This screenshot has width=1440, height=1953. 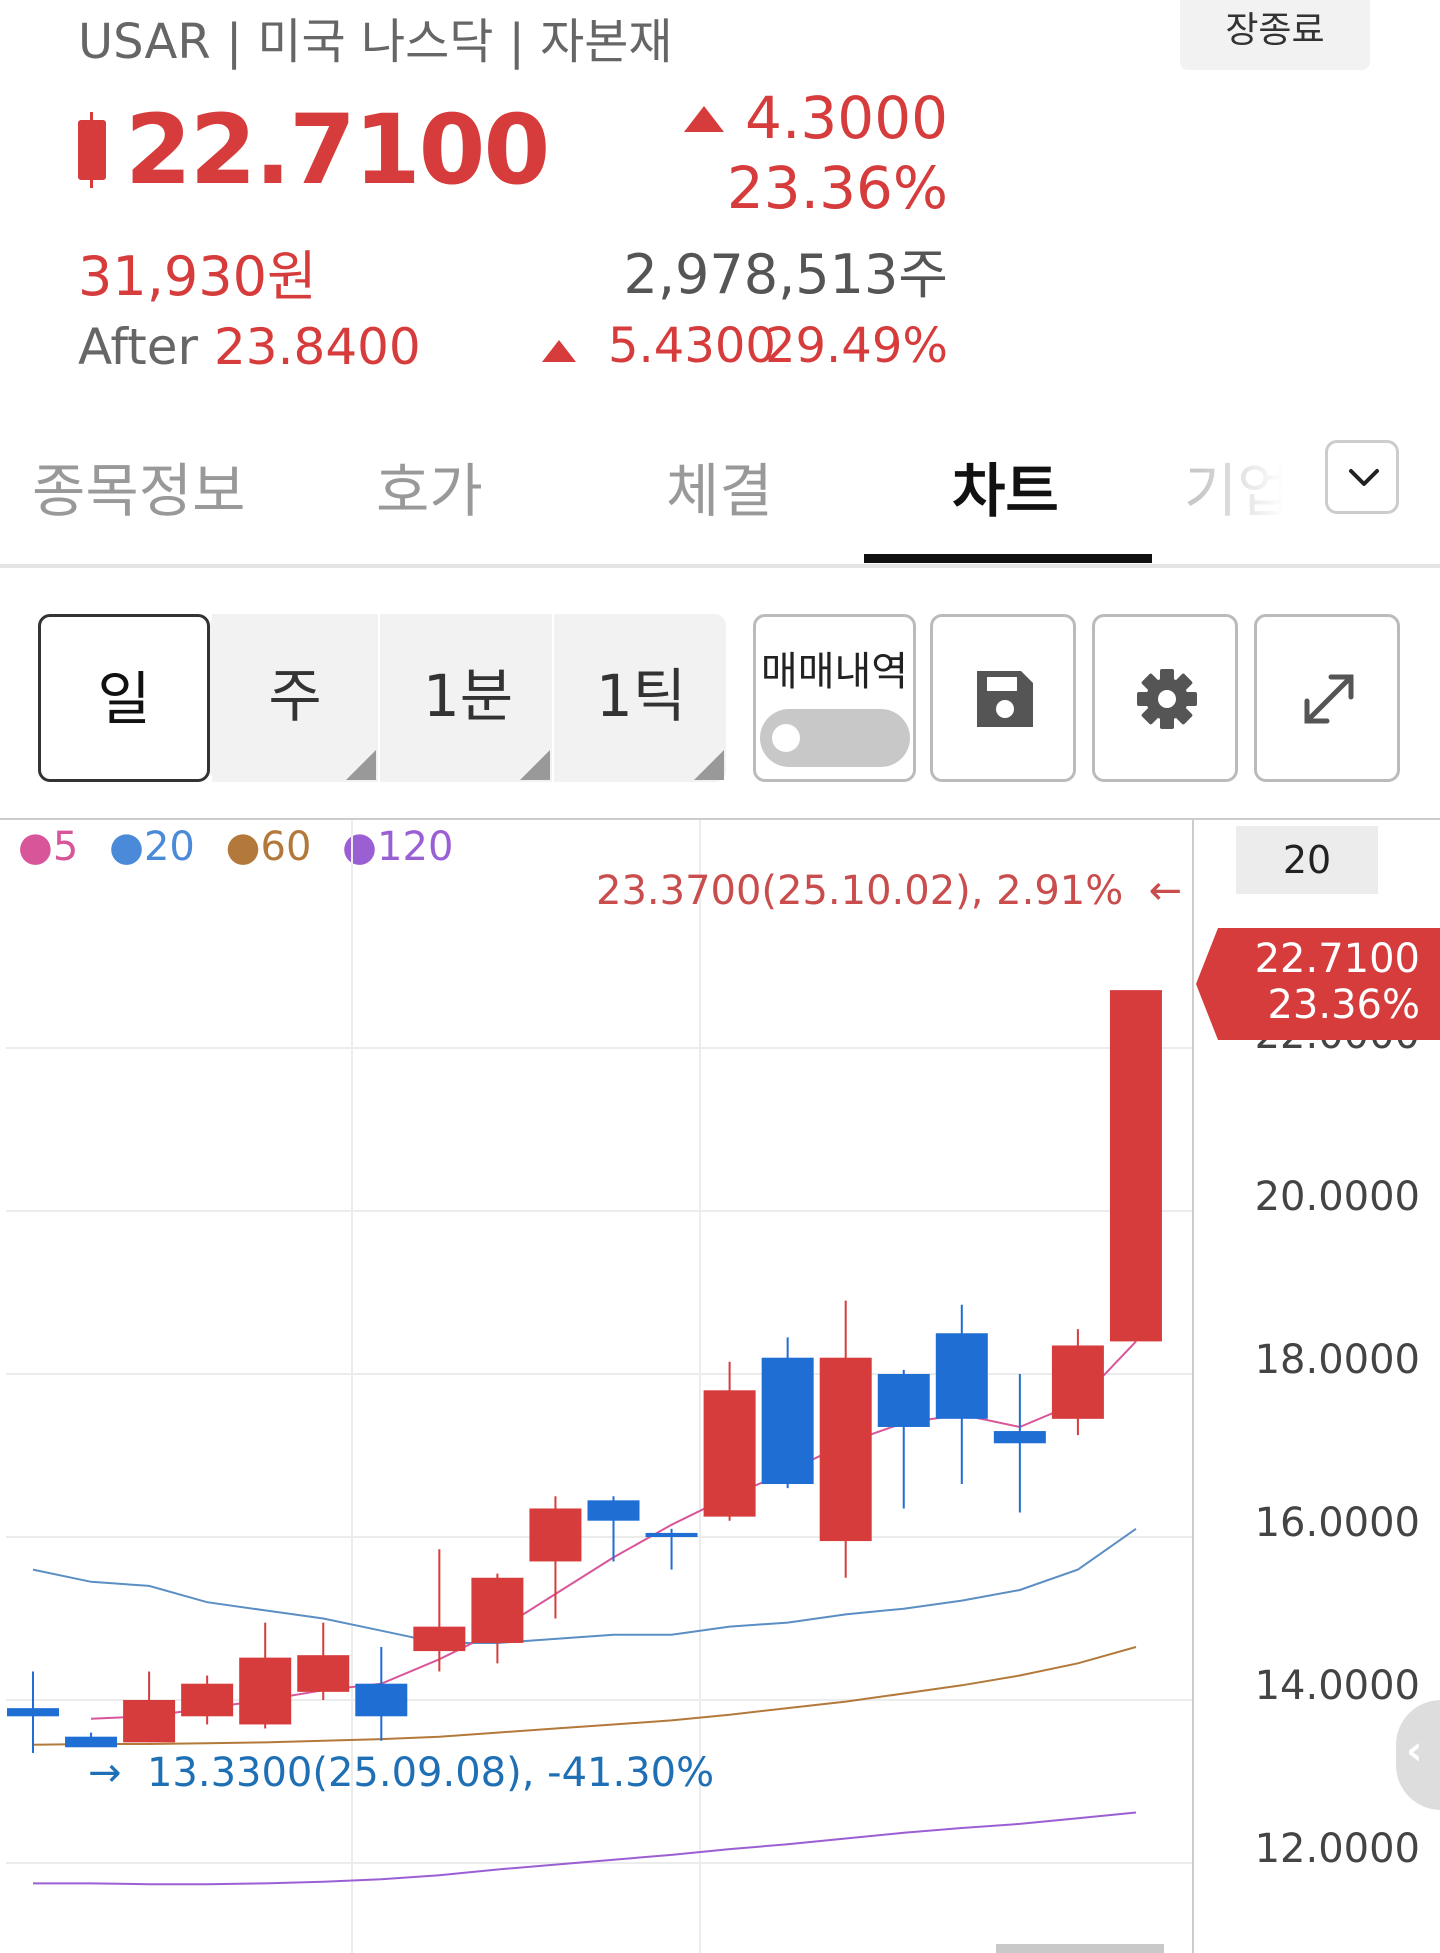 I want to click on chevron-left-icon: ‹, so click(x=1414, y=1751).